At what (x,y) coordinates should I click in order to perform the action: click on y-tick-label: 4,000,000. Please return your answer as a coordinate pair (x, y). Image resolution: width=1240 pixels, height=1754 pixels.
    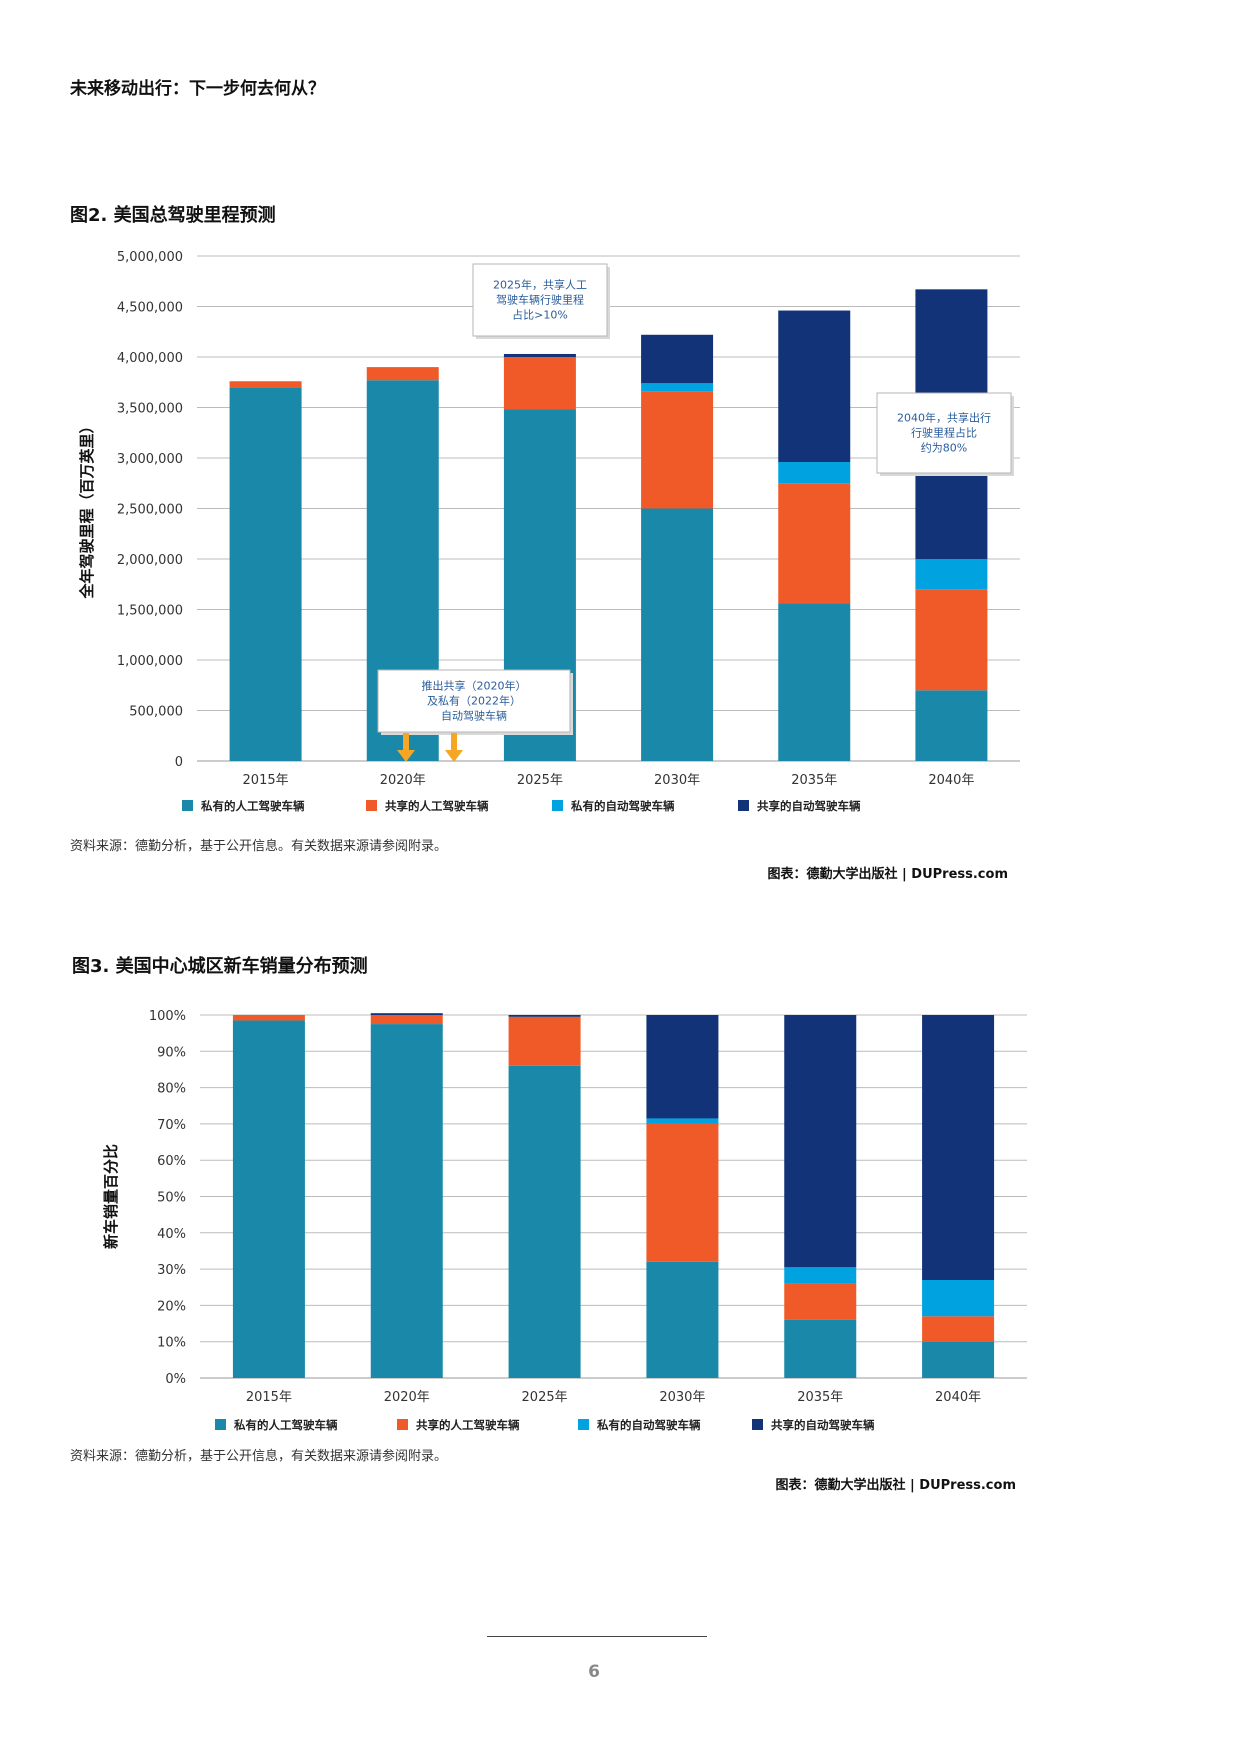
    Looking at the image, I should click on (150, 358).